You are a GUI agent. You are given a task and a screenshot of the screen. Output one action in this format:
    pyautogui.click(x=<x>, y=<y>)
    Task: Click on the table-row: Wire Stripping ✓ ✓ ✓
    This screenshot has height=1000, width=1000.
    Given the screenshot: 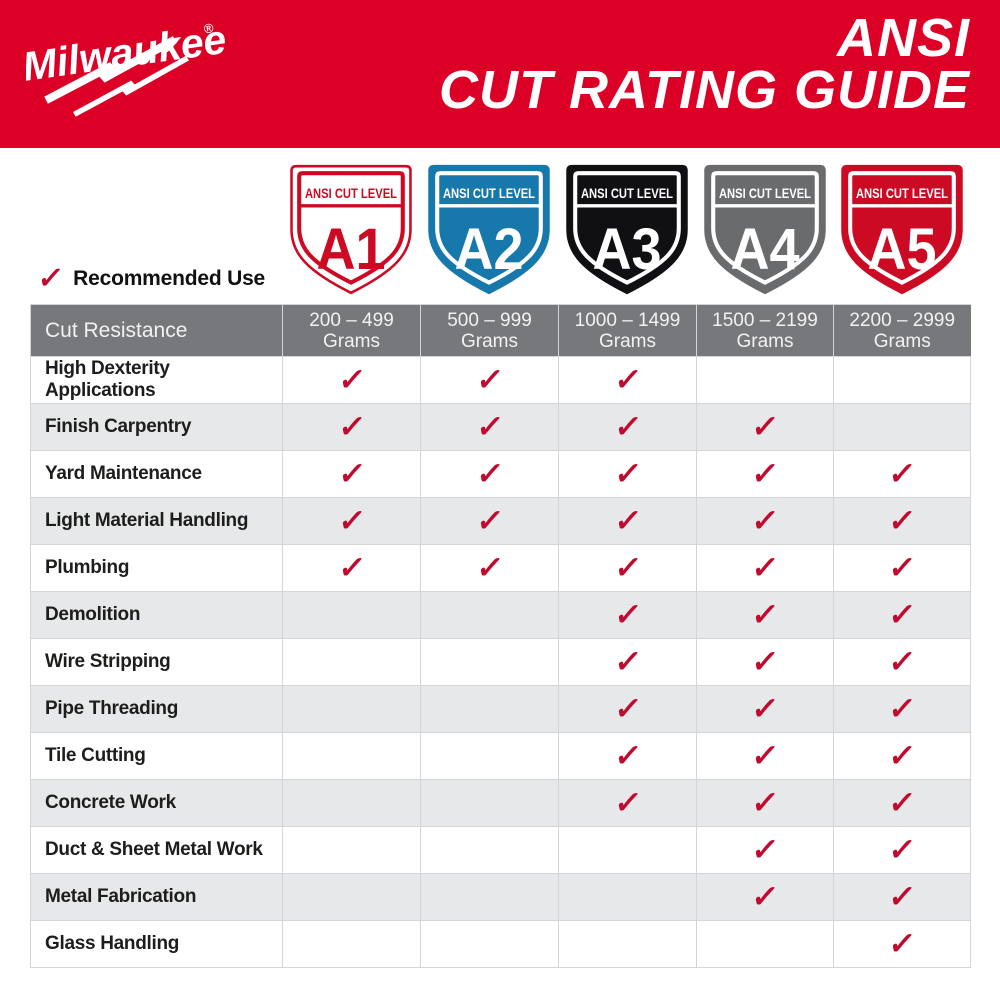 What is the action you would take?
    pyautogui.click(x=500, y=662)
    